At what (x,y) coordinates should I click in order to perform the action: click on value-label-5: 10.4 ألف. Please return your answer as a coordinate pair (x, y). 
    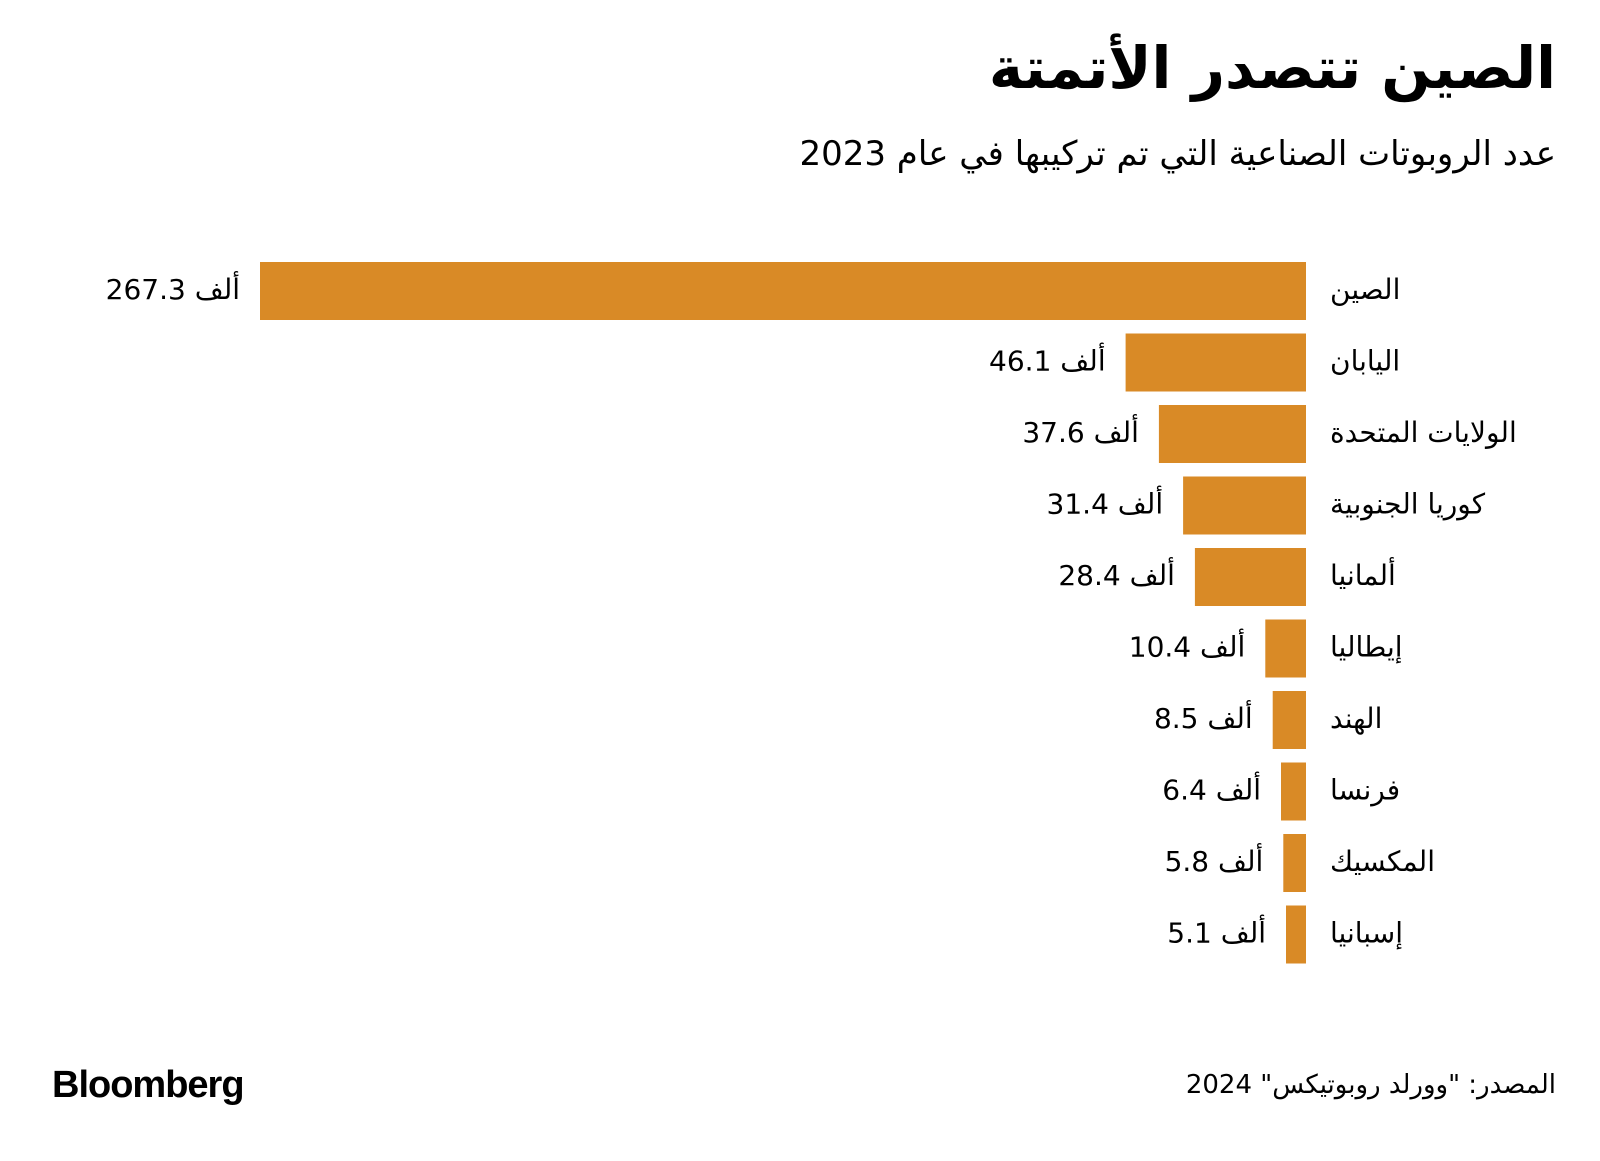
    Looking at the image, I should click on (1187, 646).